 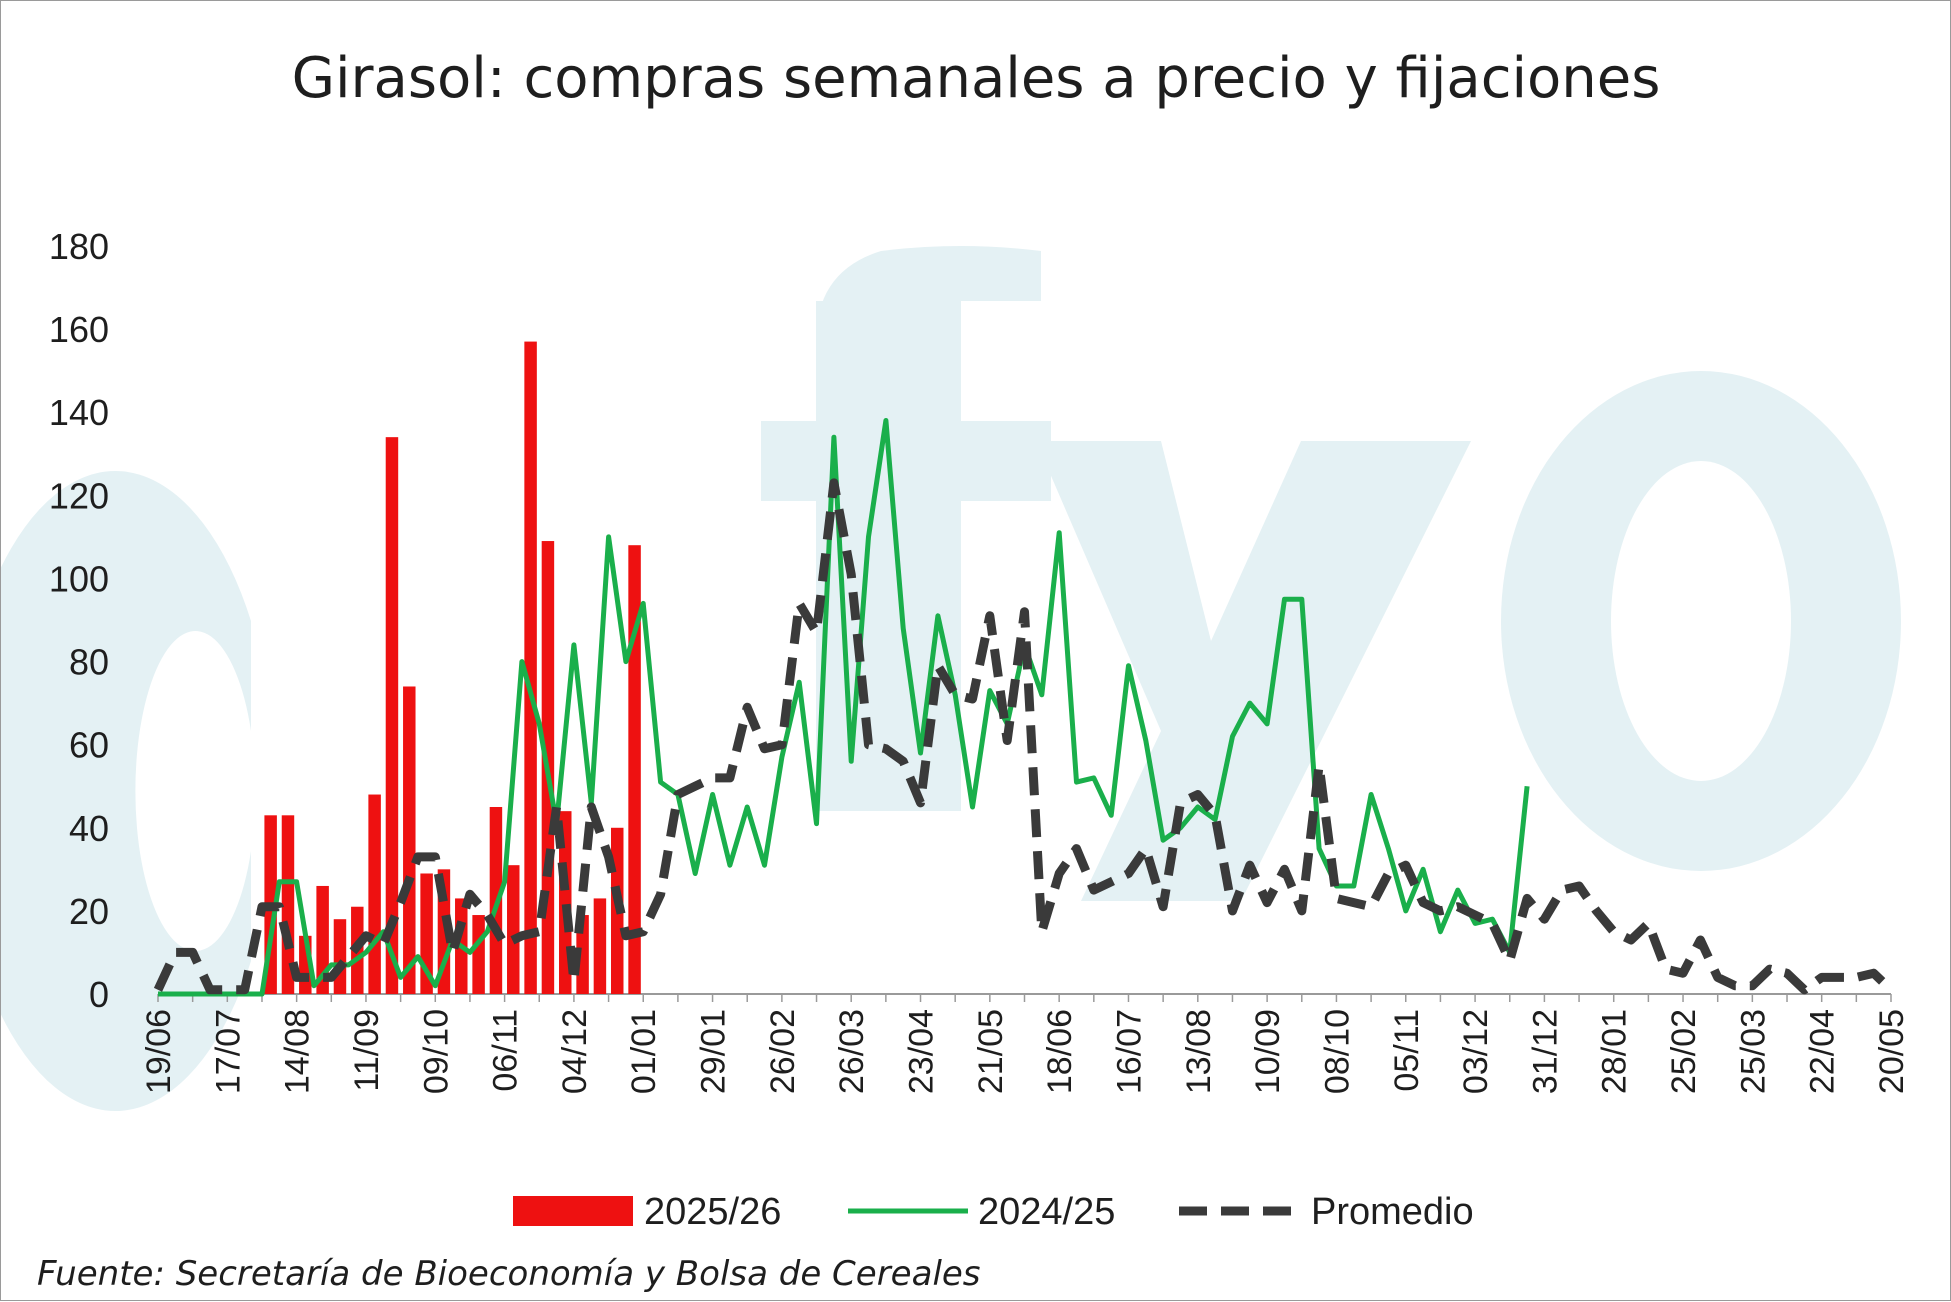 What do you see at coordinates (159, 1051) in the screenshot?
I see `x-tick-label: 19/06` at bounding box center [159, 1051].